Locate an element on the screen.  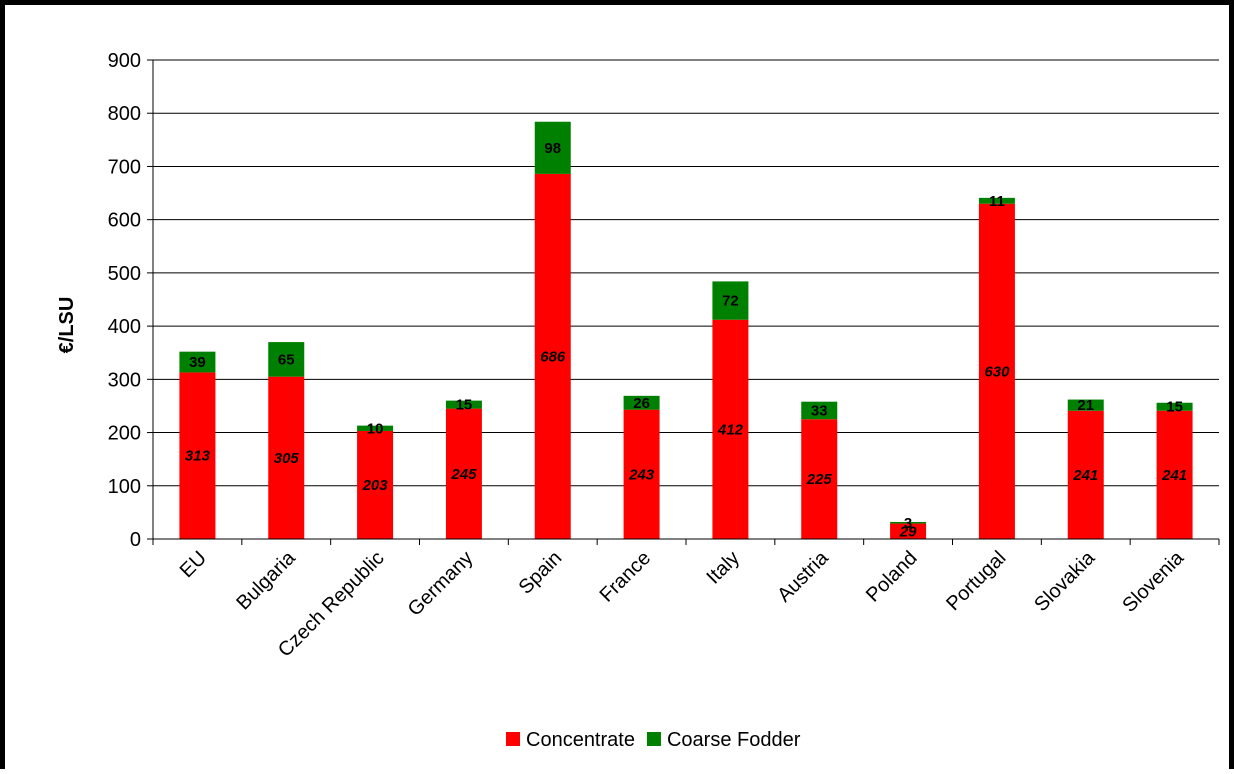
y-tick-label: 200 is located at coordinates (124, 434).